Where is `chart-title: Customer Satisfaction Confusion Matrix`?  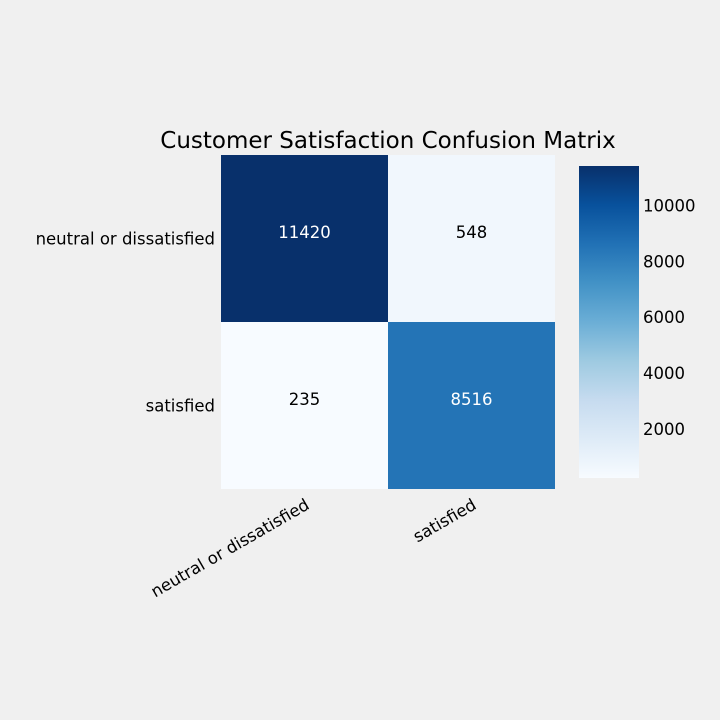
chart-title: Customer Satisfaction Confusion Matrix is located at coordinates (387, 141).